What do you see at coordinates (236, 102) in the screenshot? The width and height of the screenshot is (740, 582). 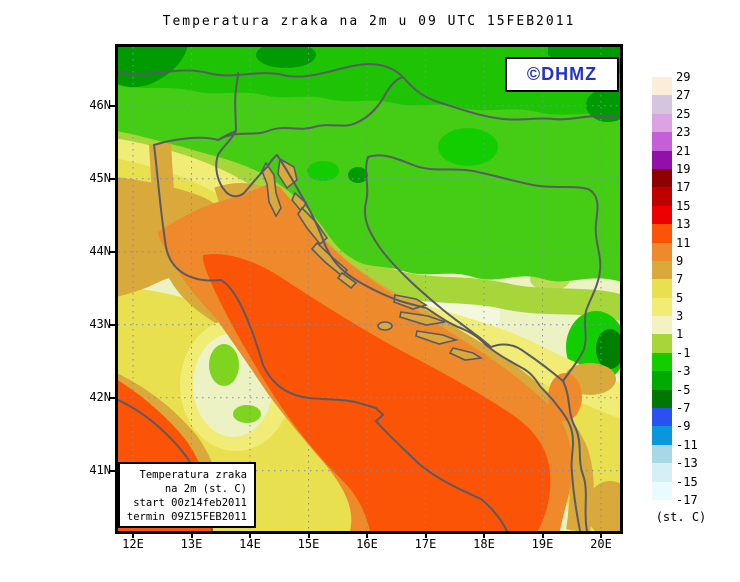 I see `italy-slovenia-border` at bounding box center [236, 102].